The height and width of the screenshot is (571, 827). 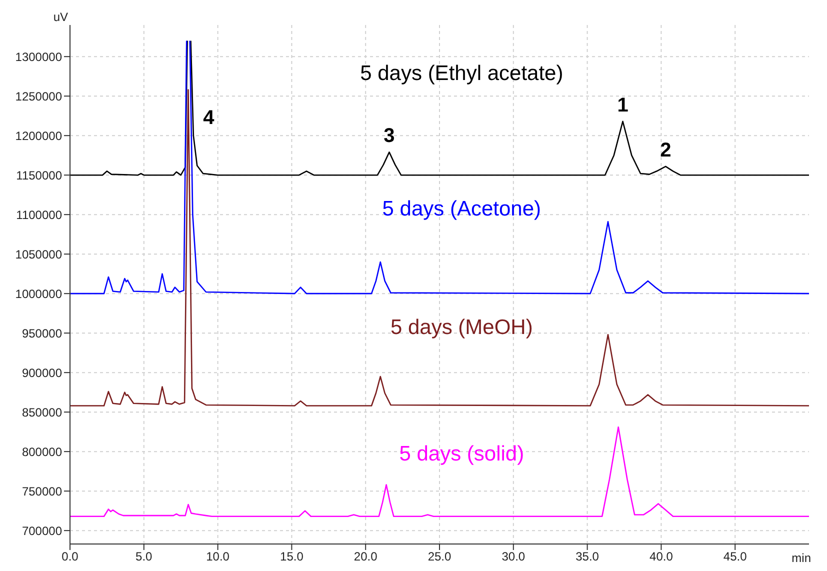 What do you see at coordinates (366, 557) in the screenshot?
I see `x-tick-label: 20.0` at bounding box center [366, 557].